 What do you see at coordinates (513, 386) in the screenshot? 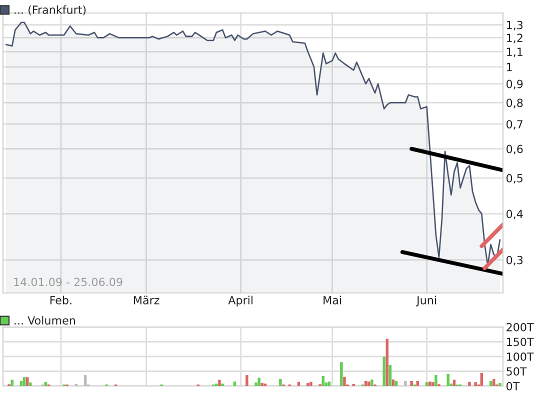
I see `y-tick-label: 0T` at bounding box center [513, 386].